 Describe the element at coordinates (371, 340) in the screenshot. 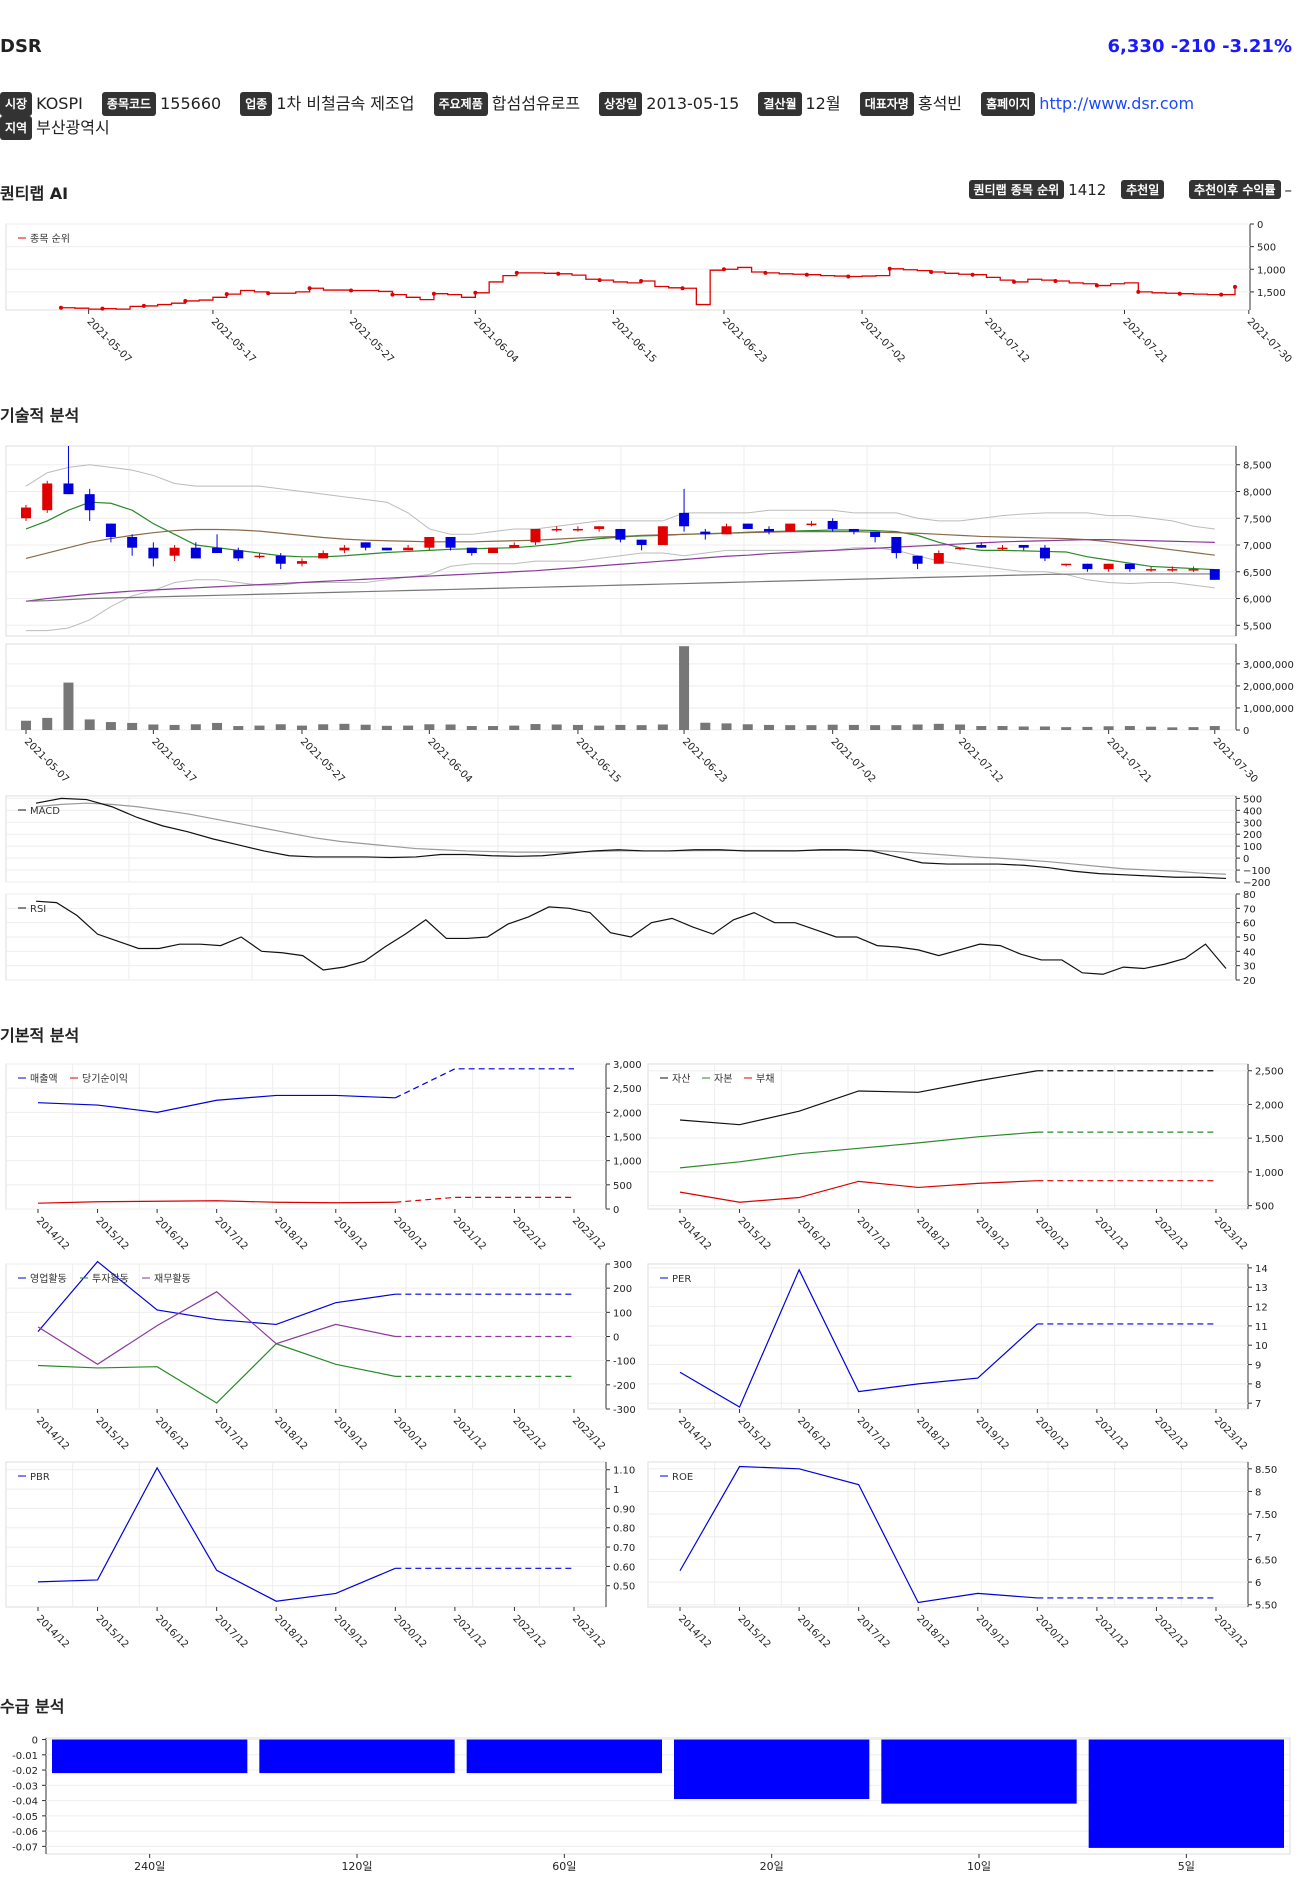

I see `rank-chart-xtick-label: 2021-05-27` at that location.